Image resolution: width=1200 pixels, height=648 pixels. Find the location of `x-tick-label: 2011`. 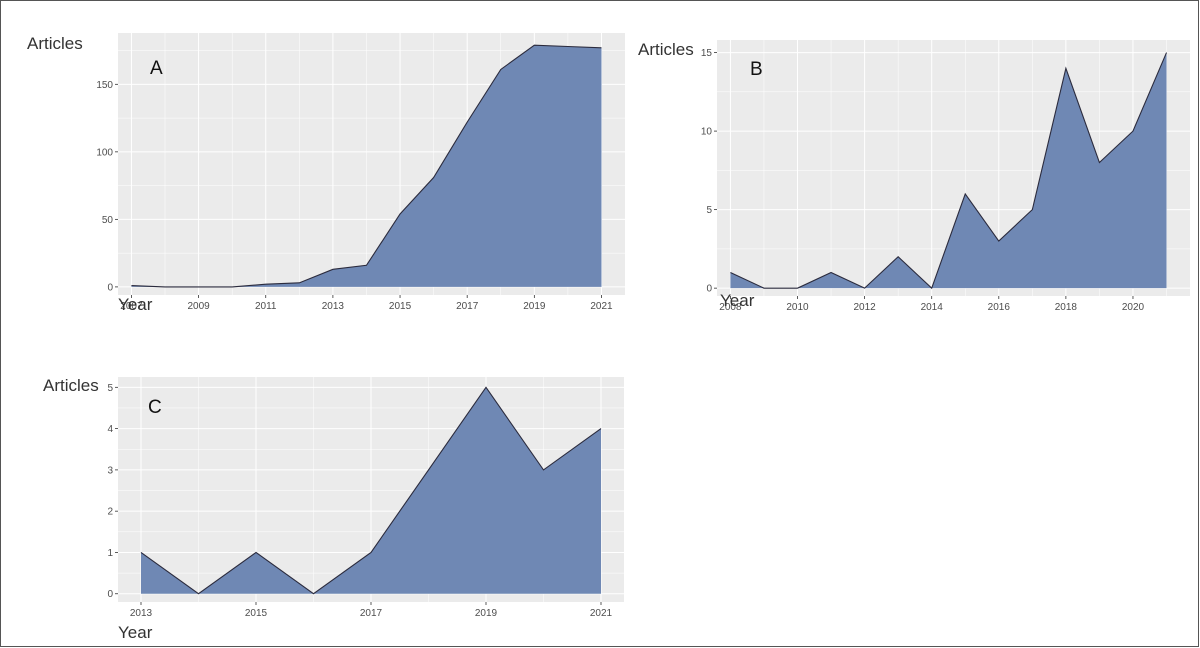

x-tick-label: 2011 is located at coordinates (266, 306).